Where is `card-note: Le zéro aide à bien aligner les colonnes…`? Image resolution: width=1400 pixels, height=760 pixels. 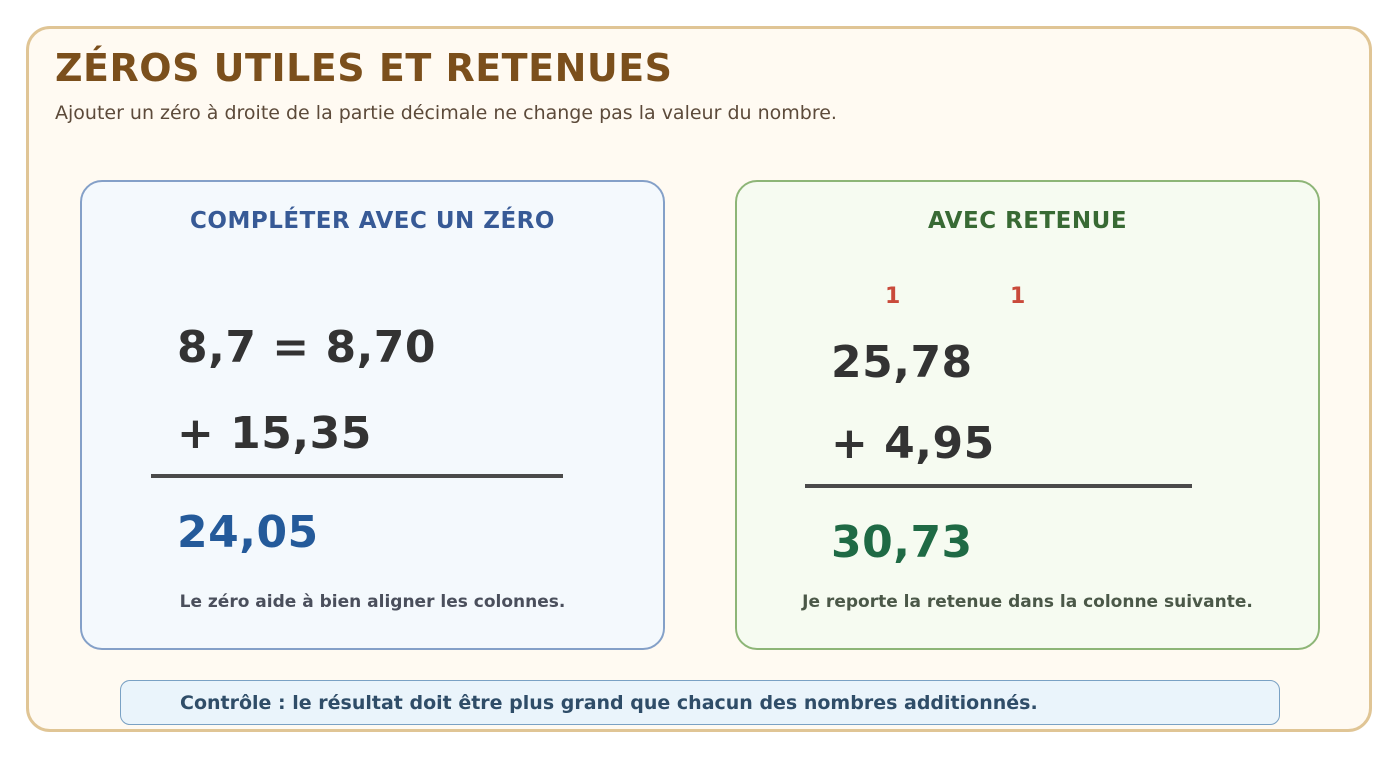
card-note: Le zéro aide à bien aligner les colonnes… is located at coordinates (372, 602).